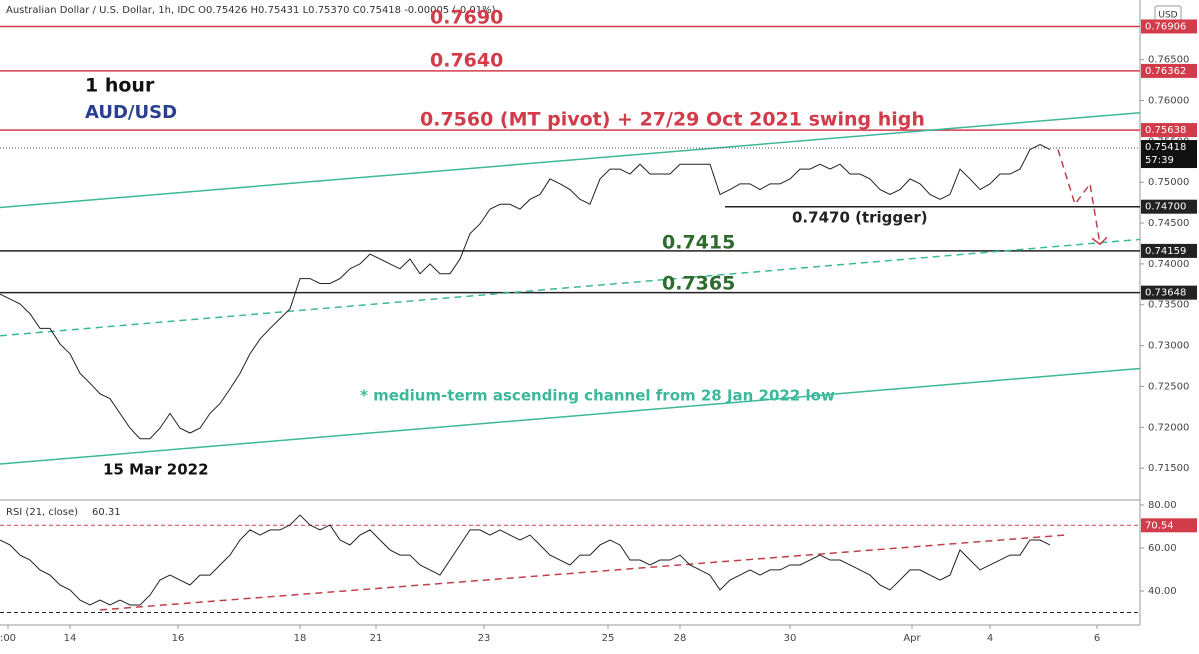 This screenshot has height=654, width=1199. I want to click on level-tag-label: 0.74159, so click(1165, 251).